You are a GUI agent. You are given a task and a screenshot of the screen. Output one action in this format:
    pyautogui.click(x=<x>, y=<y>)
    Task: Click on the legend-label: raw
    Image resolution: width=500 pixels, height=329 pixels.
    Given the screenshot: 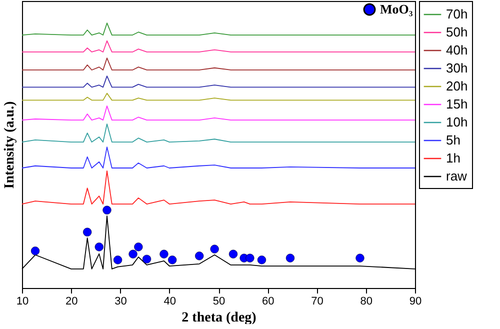 What is the action you would take?
    pyautogui.click(x=457, y=176)
    